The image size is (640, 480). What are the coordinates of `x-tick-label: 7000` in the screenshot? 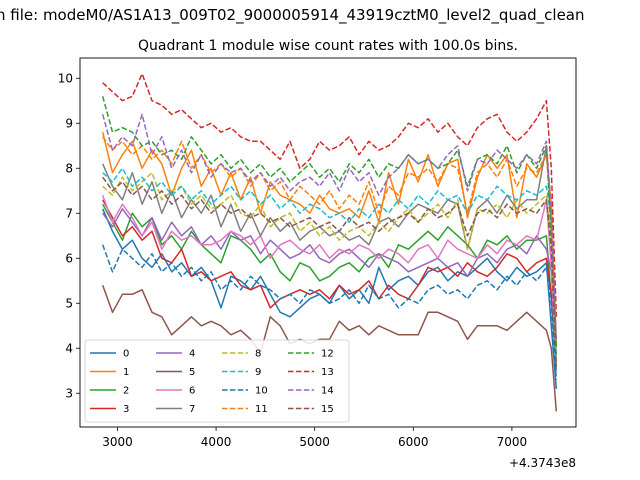 It's located at (512, 442).